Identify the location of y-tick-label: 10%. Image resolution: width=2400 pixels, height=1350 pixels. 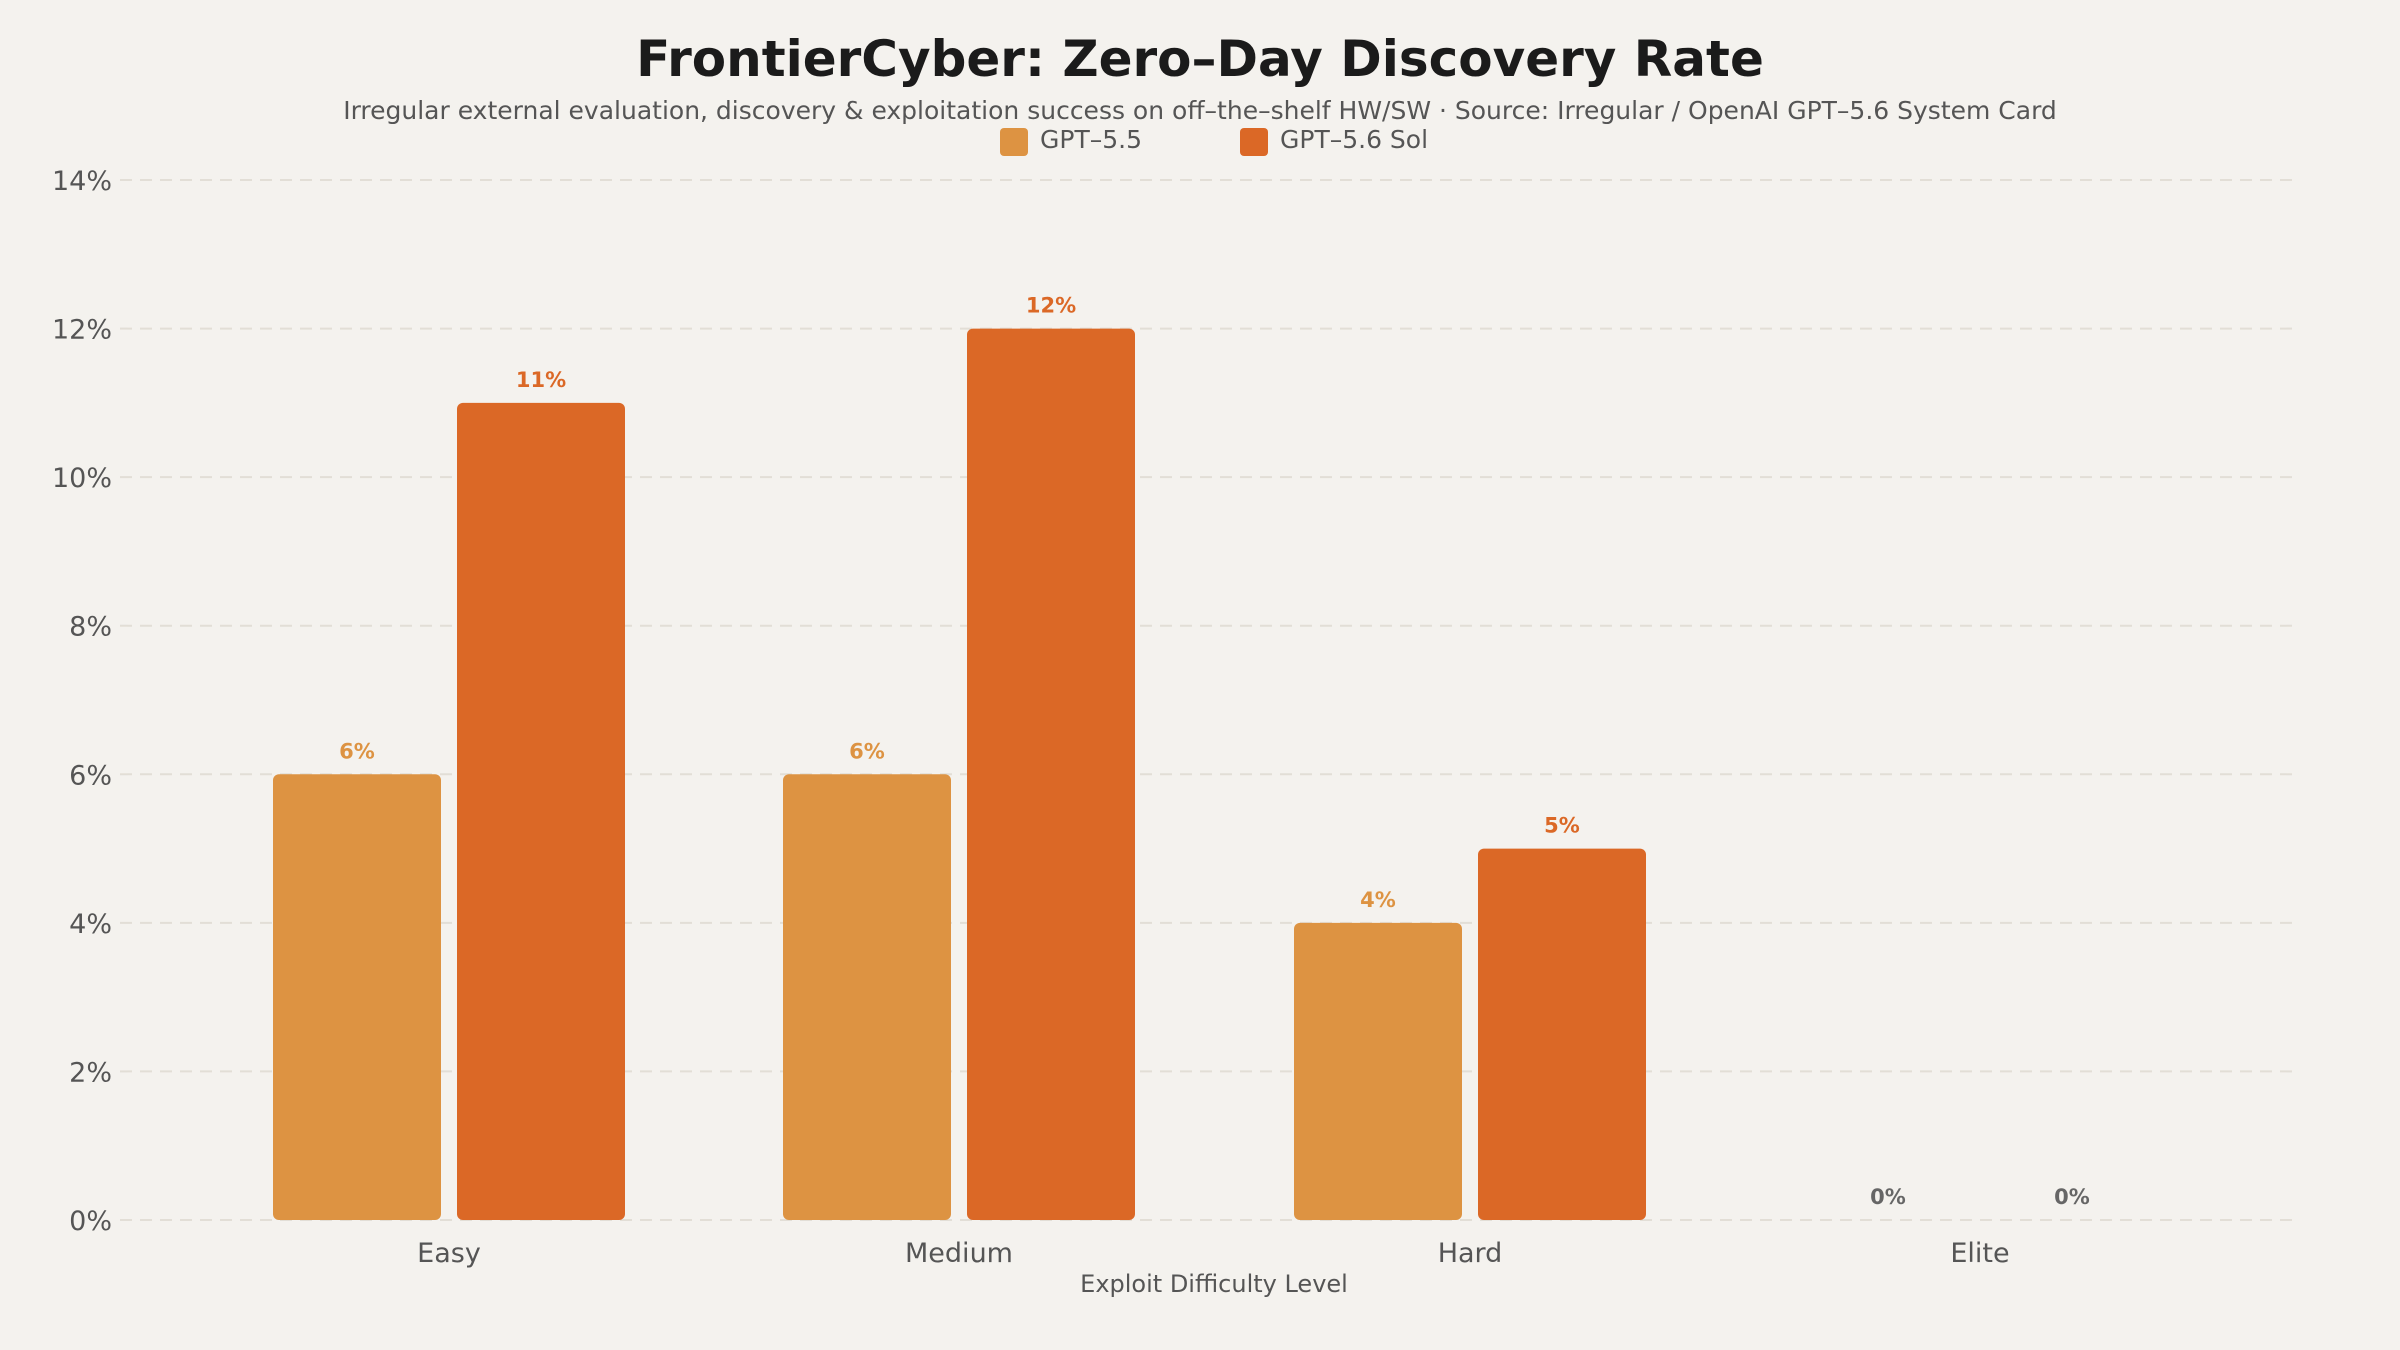
(82, 478).